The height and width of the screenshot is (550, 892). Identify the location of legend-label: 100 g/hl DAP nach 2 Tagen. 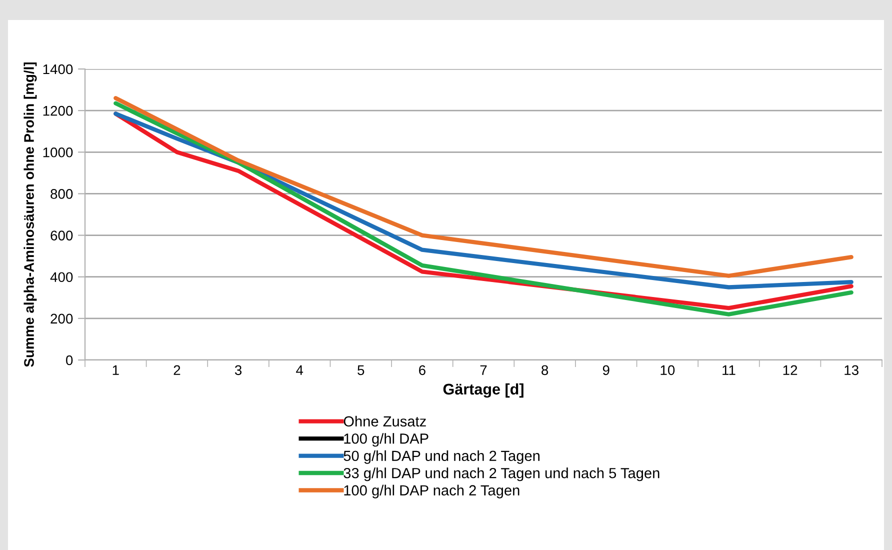
(432, 491).